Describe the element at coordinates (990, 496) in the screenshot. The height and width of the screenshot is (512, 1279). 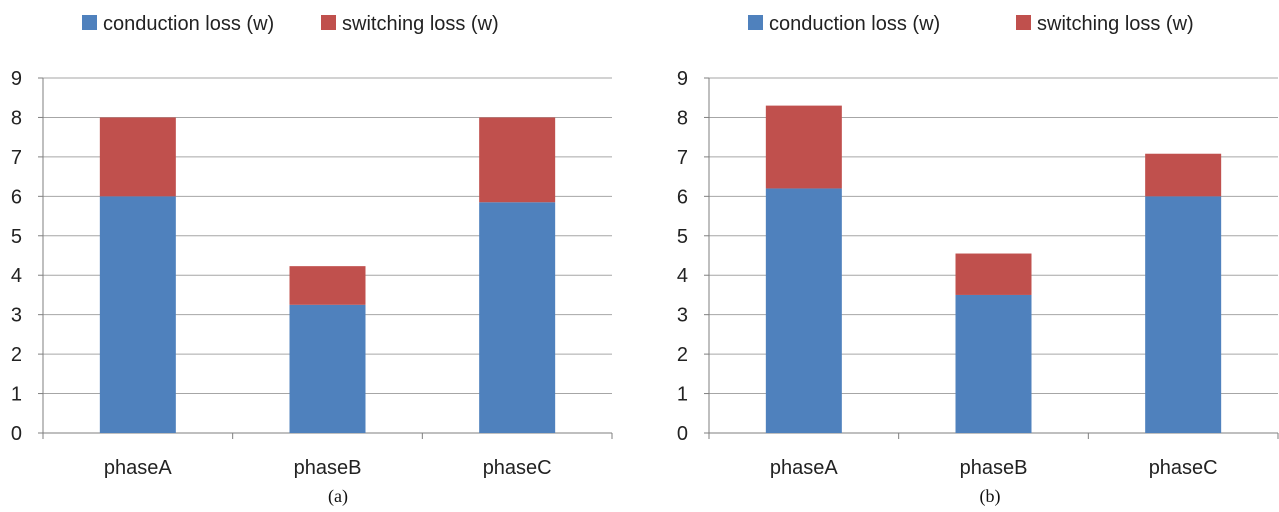
I see `panel-caption: (b)` at that location.